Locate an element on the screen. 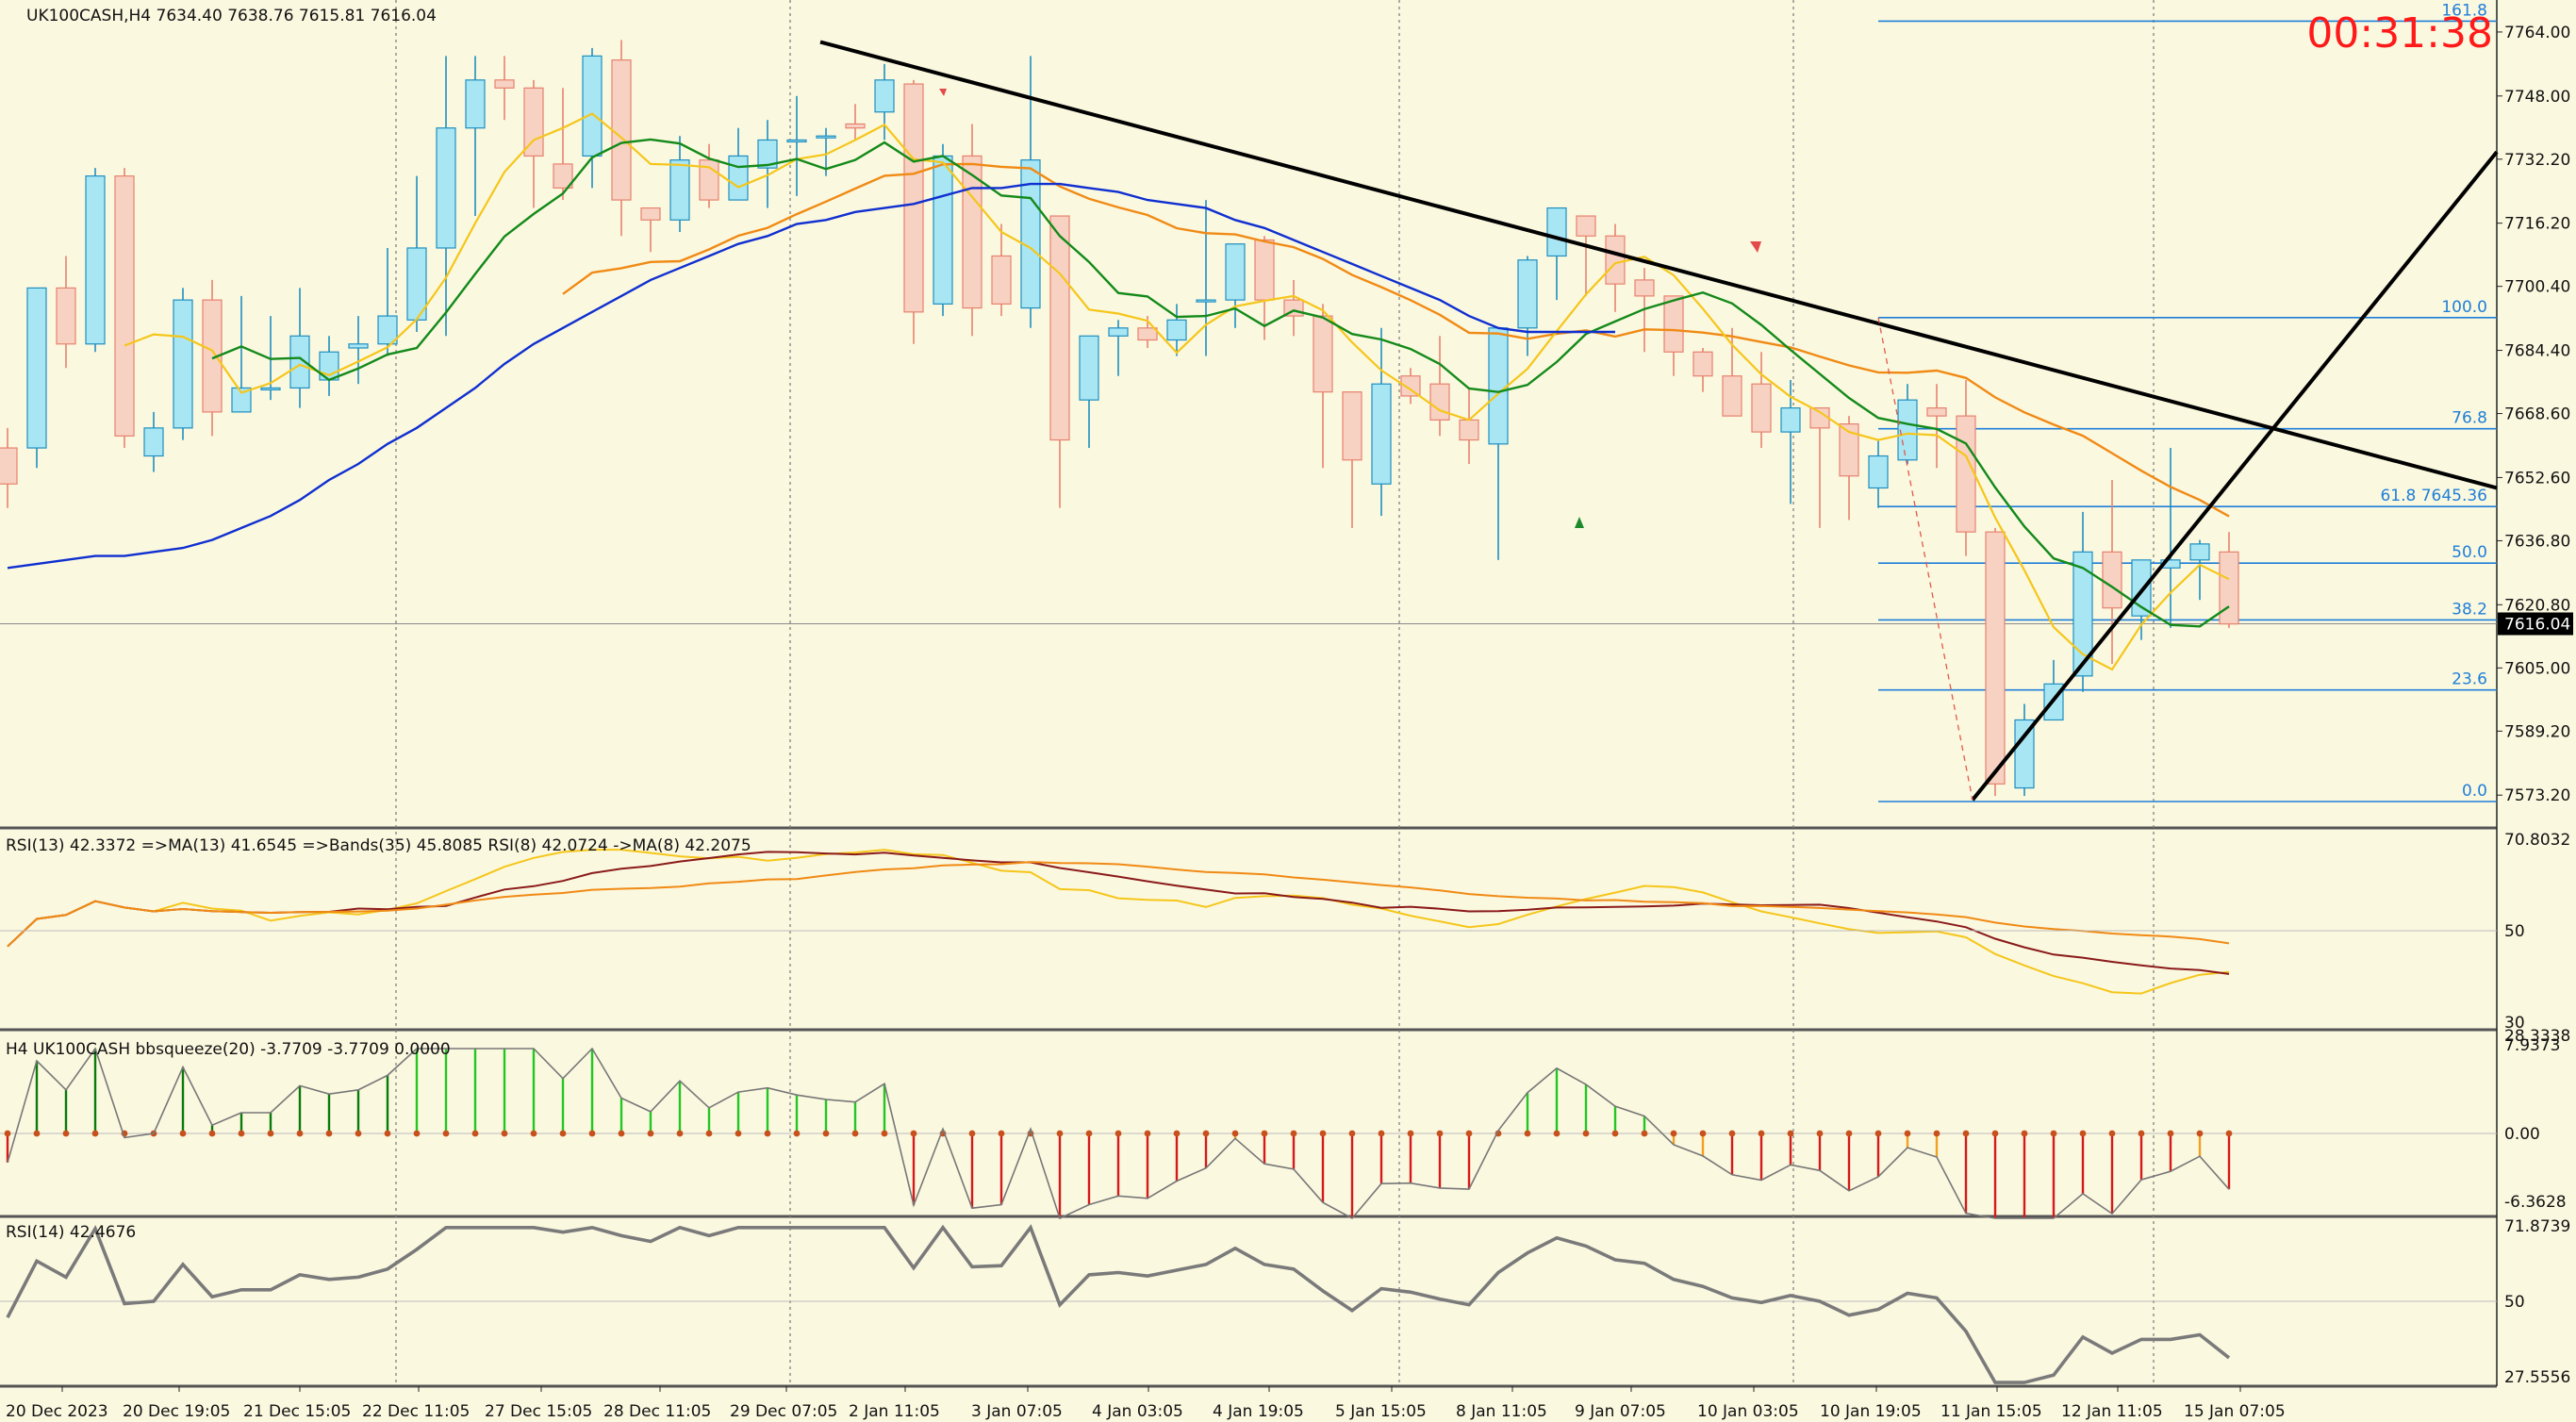 This screenshot has width=2576, height=1422. rsi14-axis-label-2: 27.5556 is located at coordinates (2537, 1378).